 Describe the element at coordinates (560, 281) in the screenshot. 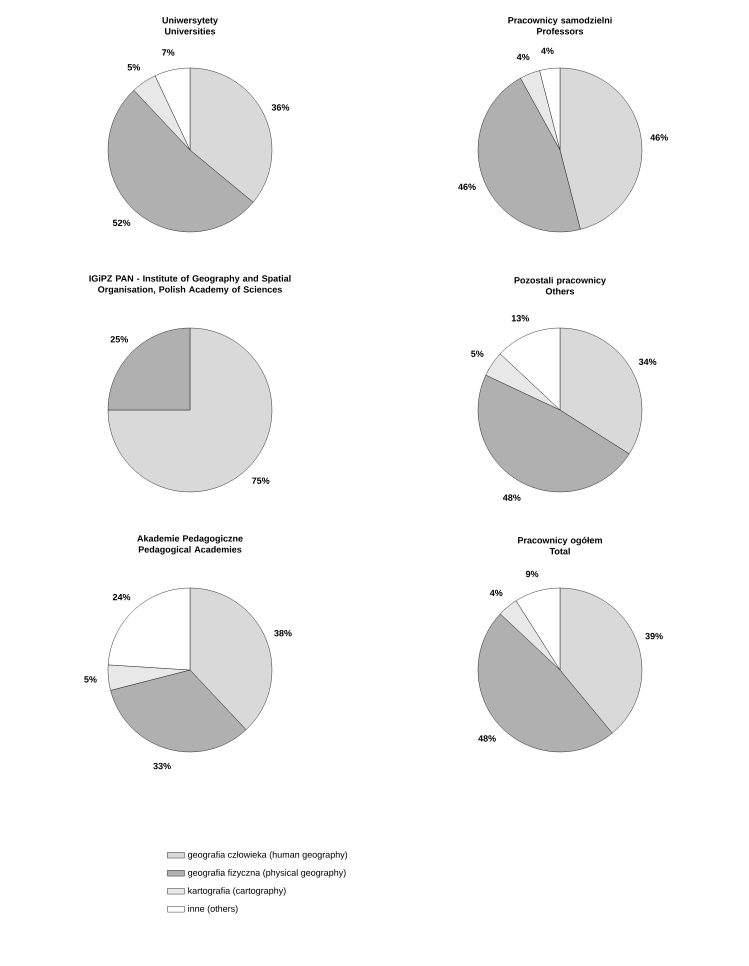

I see `chart-title: Pozostali pracownicy` at that location.